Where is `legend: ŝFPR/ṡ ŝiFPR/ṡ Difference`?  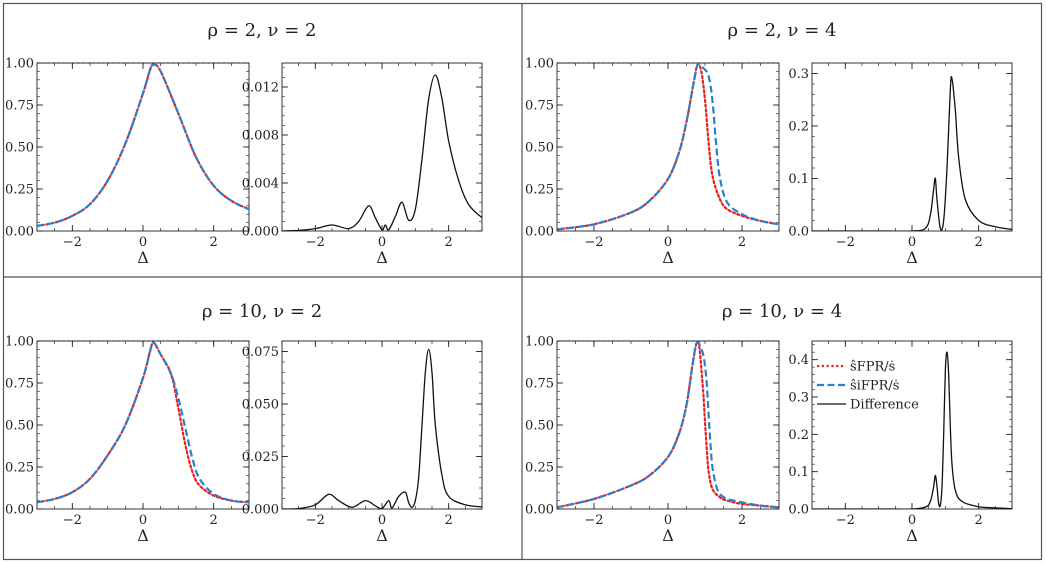 legend: ŝFPR/ṡ ŝiFPR/ṡ Difference is located at coordinates (868, 386).